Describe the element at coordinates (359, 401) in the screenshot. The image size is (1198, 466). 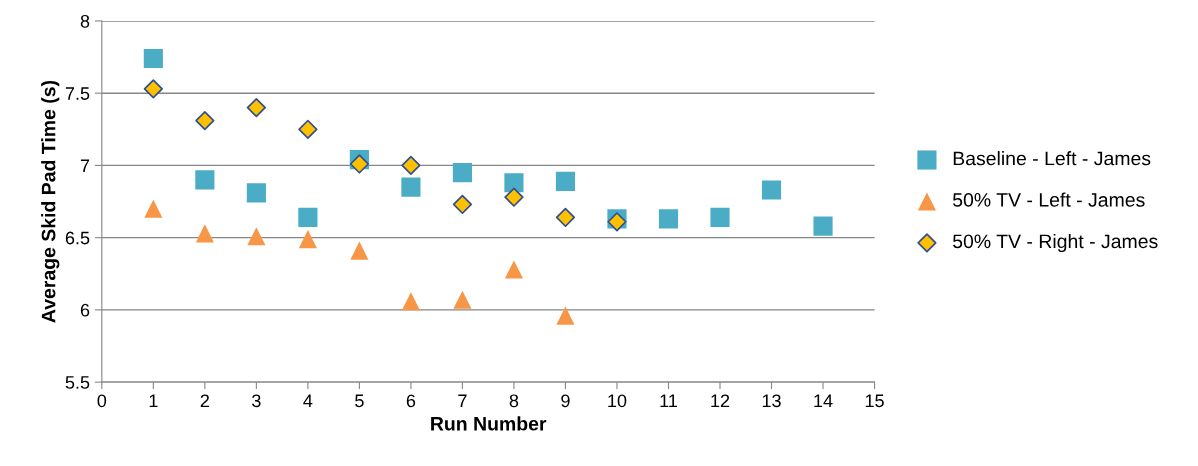
I see `x-tick-label: 5` at that location.